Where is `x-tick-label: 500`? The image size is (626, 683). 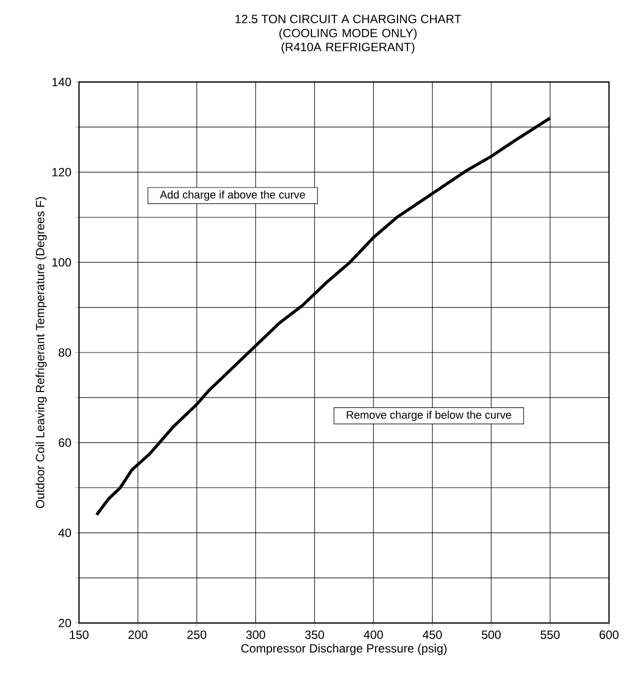 x-tick-label: 500 is located at coordinates (491, 634).